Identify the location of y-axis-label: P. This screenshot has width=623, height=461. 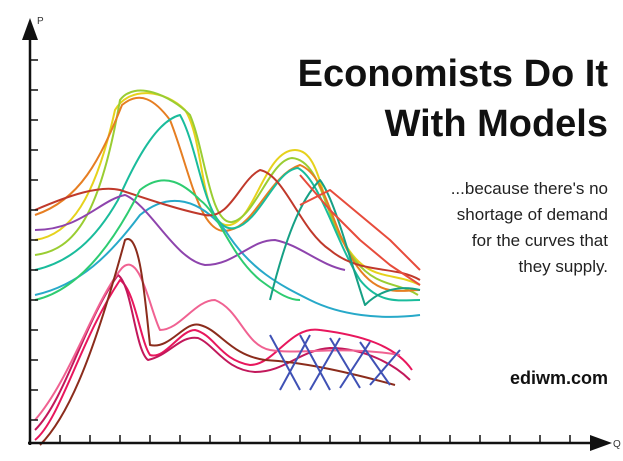
(40, 21).